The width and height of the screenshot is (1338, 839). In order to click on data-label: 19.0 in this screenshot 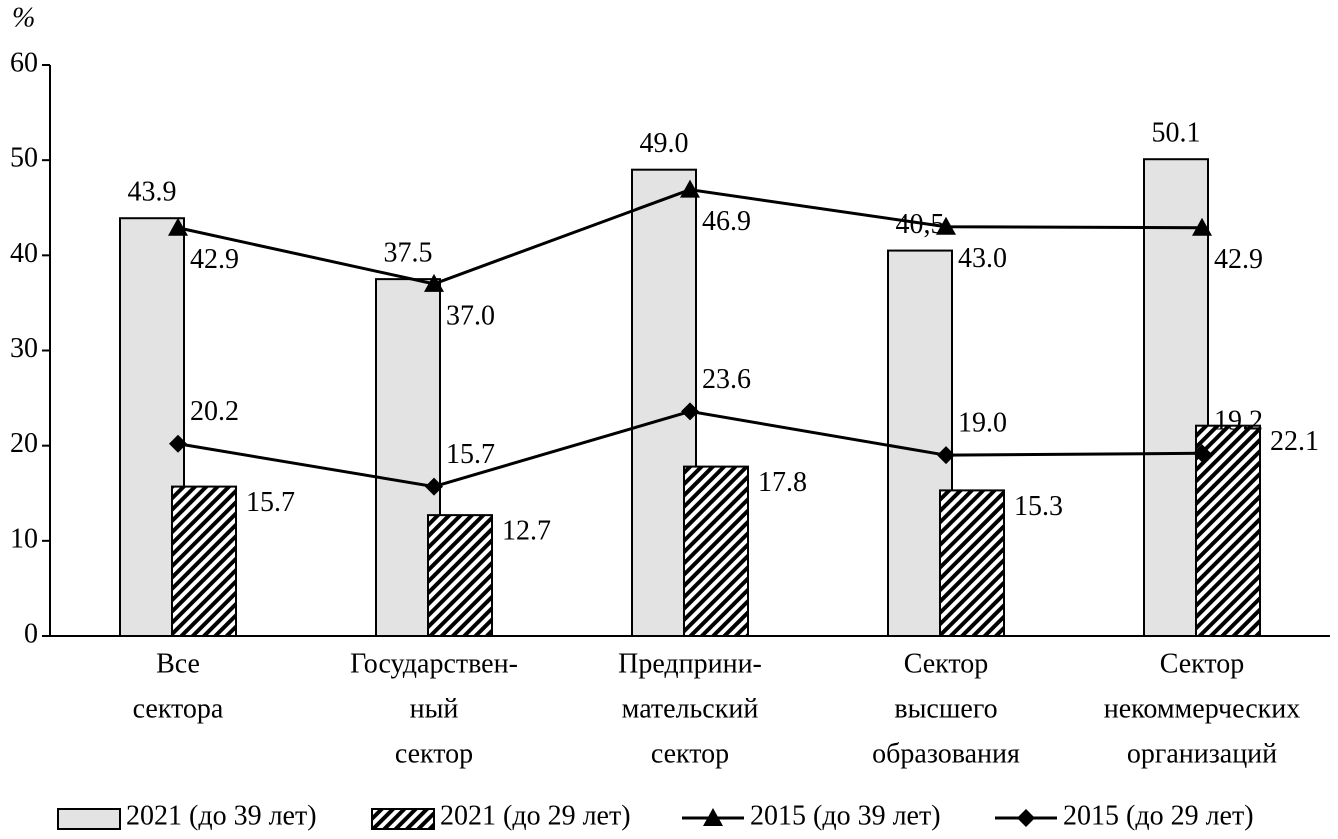, I will do `click(982, 423)`.